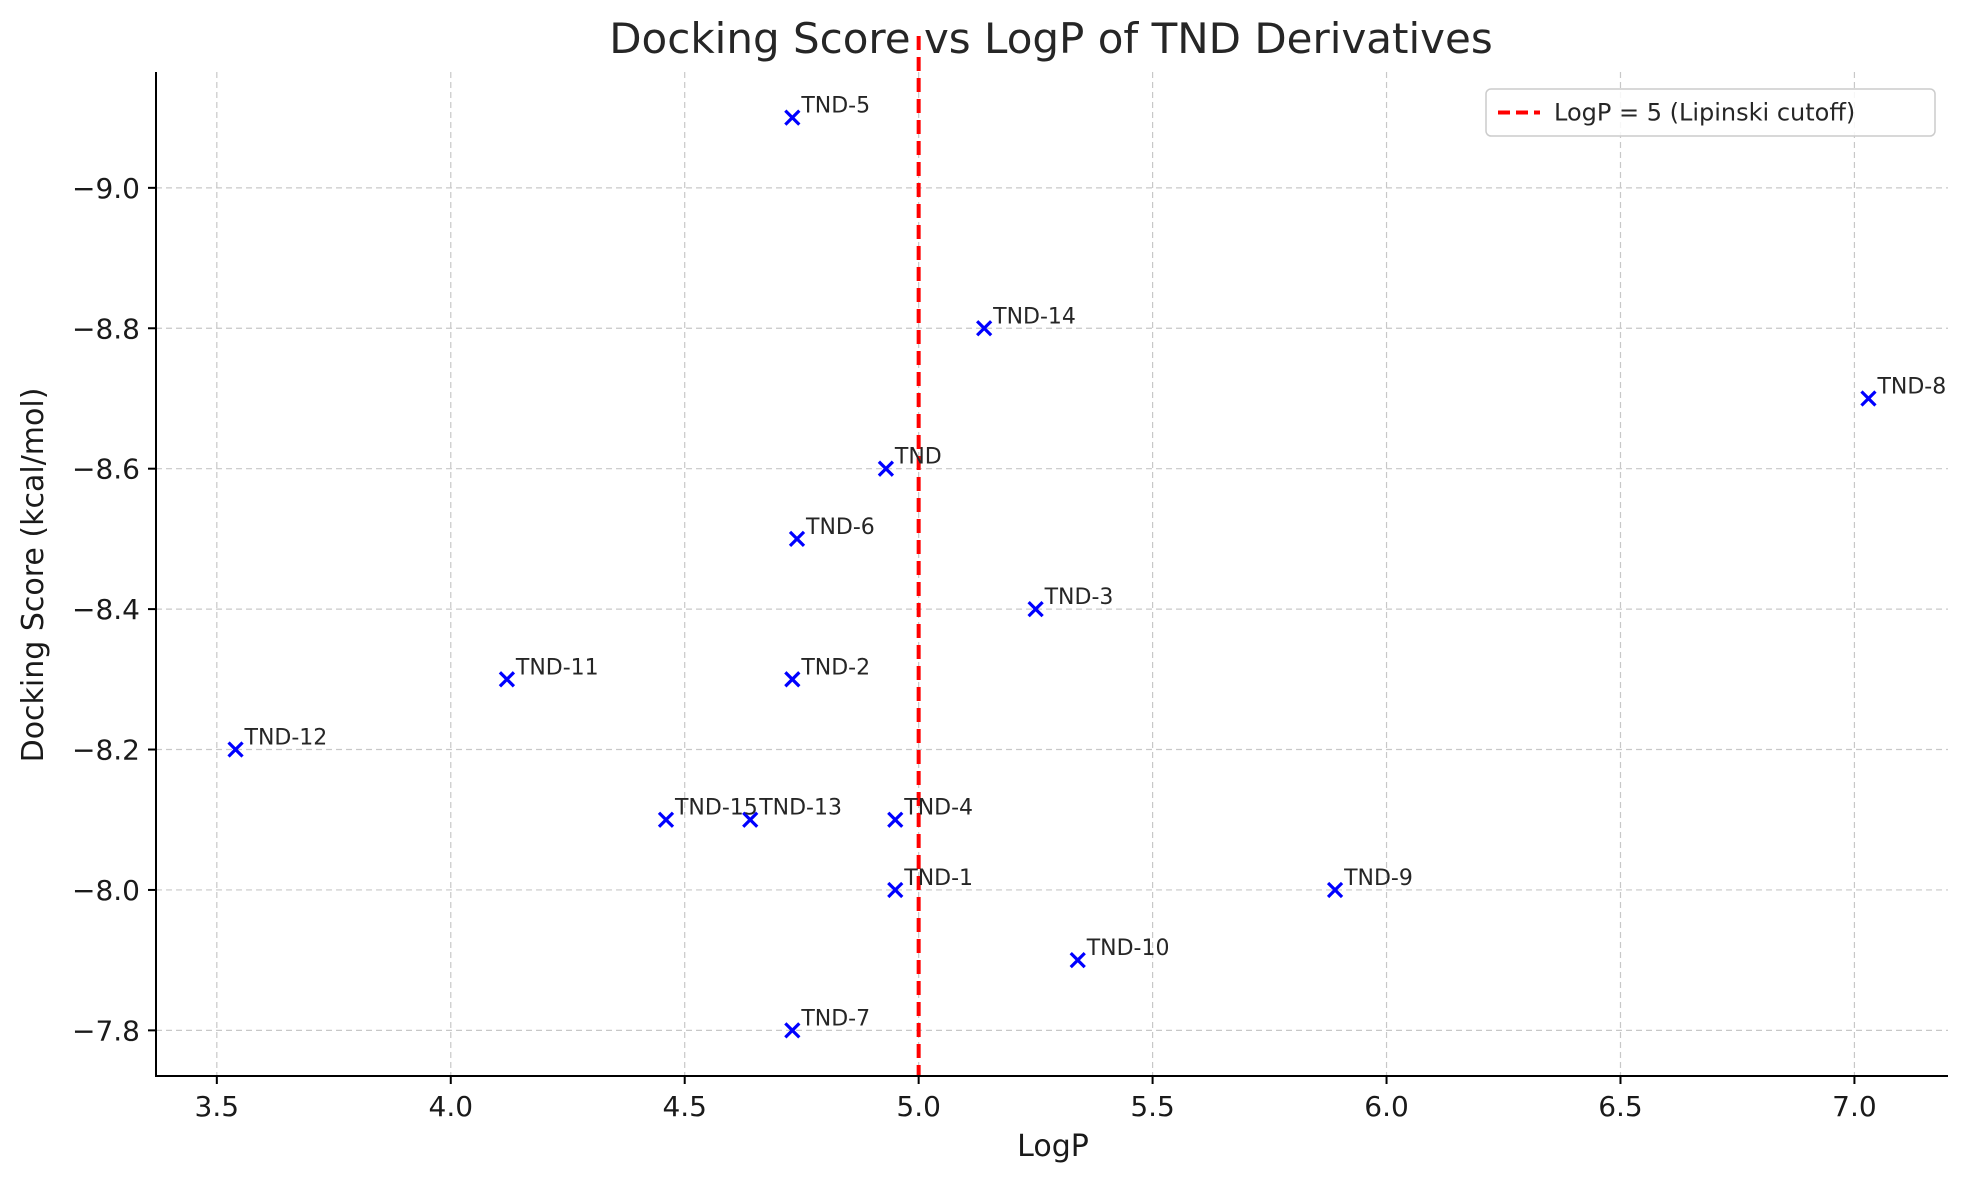 The image size is (1970, 1180). I want to click on data-point: TND-14, so click(1026, 320).